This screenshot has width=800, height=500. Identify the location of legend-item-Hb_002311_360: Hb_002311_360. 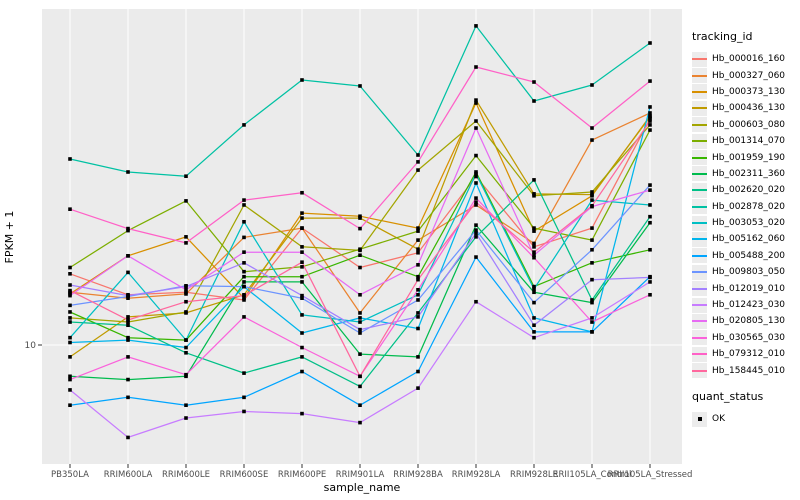
(745, 174).